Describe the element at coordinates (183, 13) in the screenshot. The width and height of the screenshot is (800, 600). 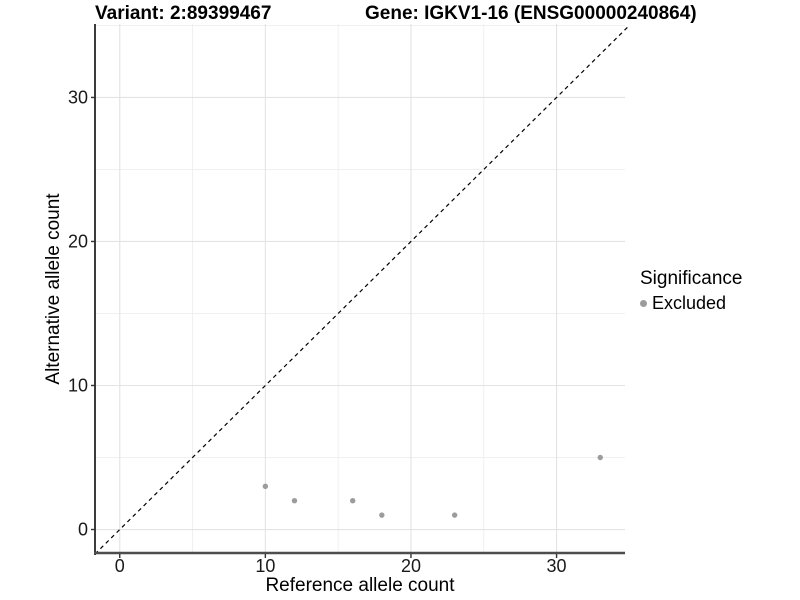
I see `plot-title-variant: Variant: 2:89399467` at that location.